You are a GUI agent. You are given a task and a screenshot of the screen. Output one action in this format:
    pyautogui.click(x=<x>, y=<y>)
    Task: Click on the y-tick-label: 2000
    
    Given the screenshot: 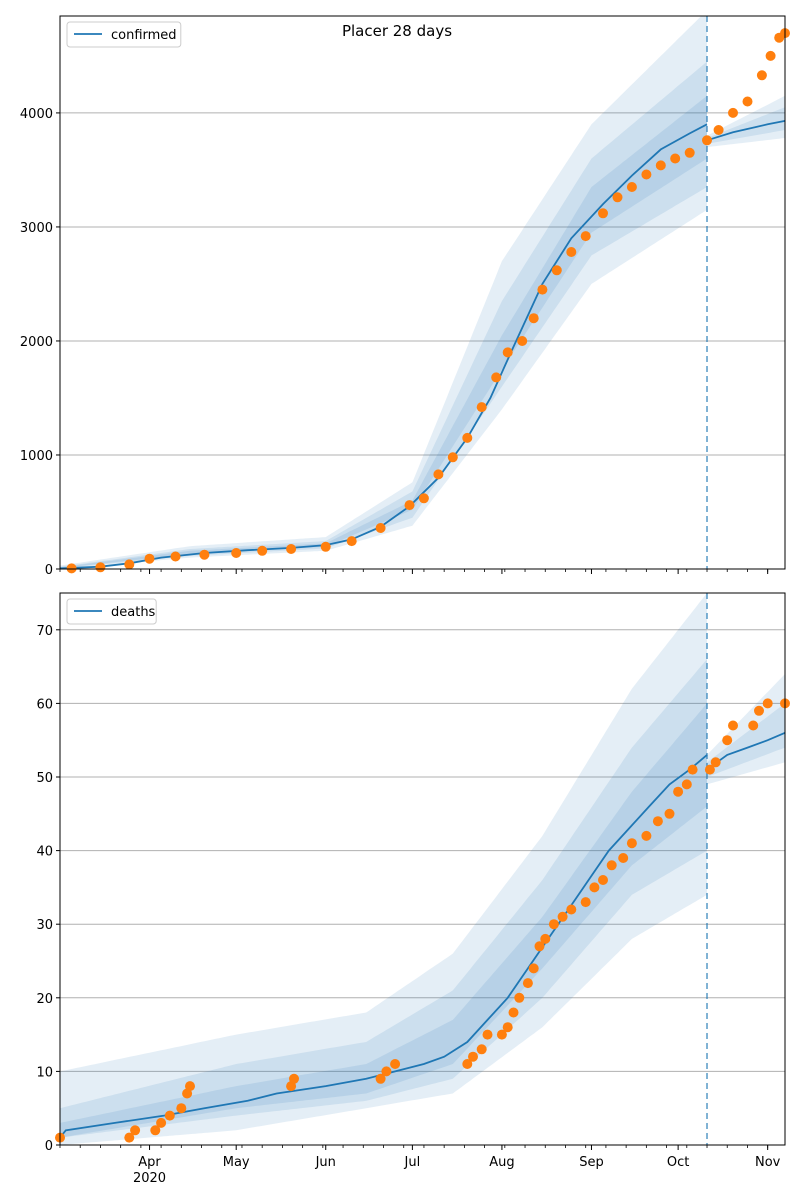 What is the action you would take?
    pyautogui.click(x=36, y=342)
    